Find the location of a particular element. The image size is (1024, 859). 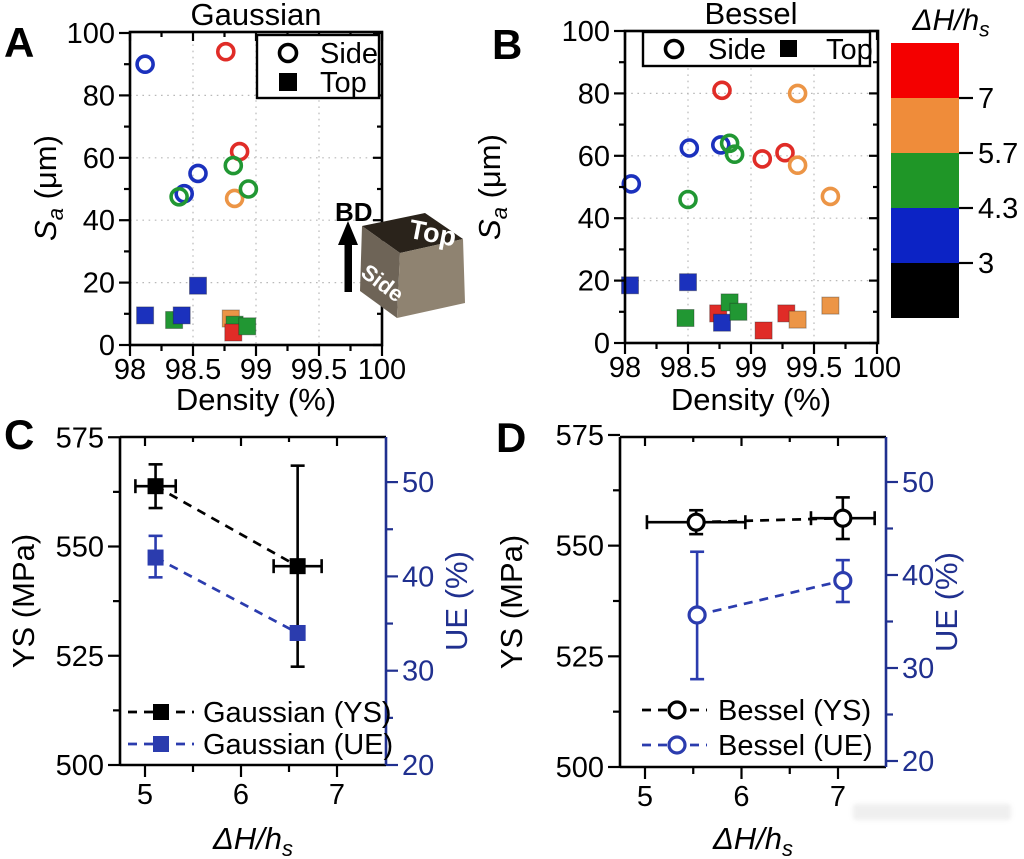

colorbar-segment-black is located at coordinates (925, 290).